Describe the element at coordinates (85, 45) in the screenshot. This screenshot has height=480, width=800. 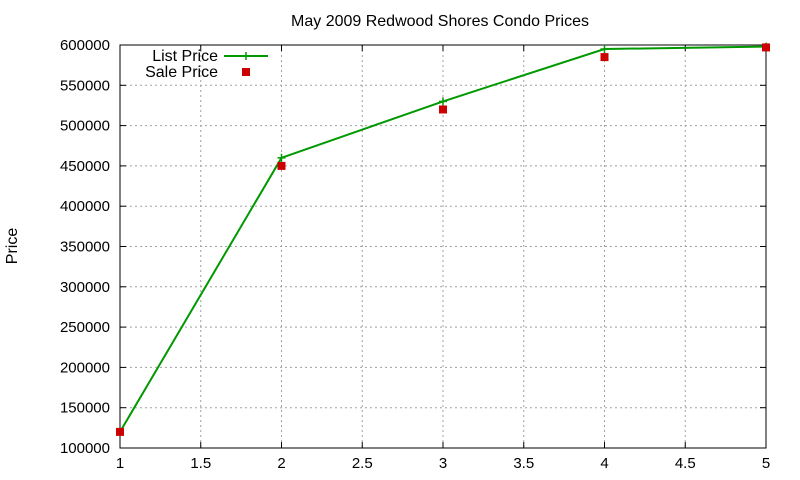
I see `y-tick-label: 600000` at that location.